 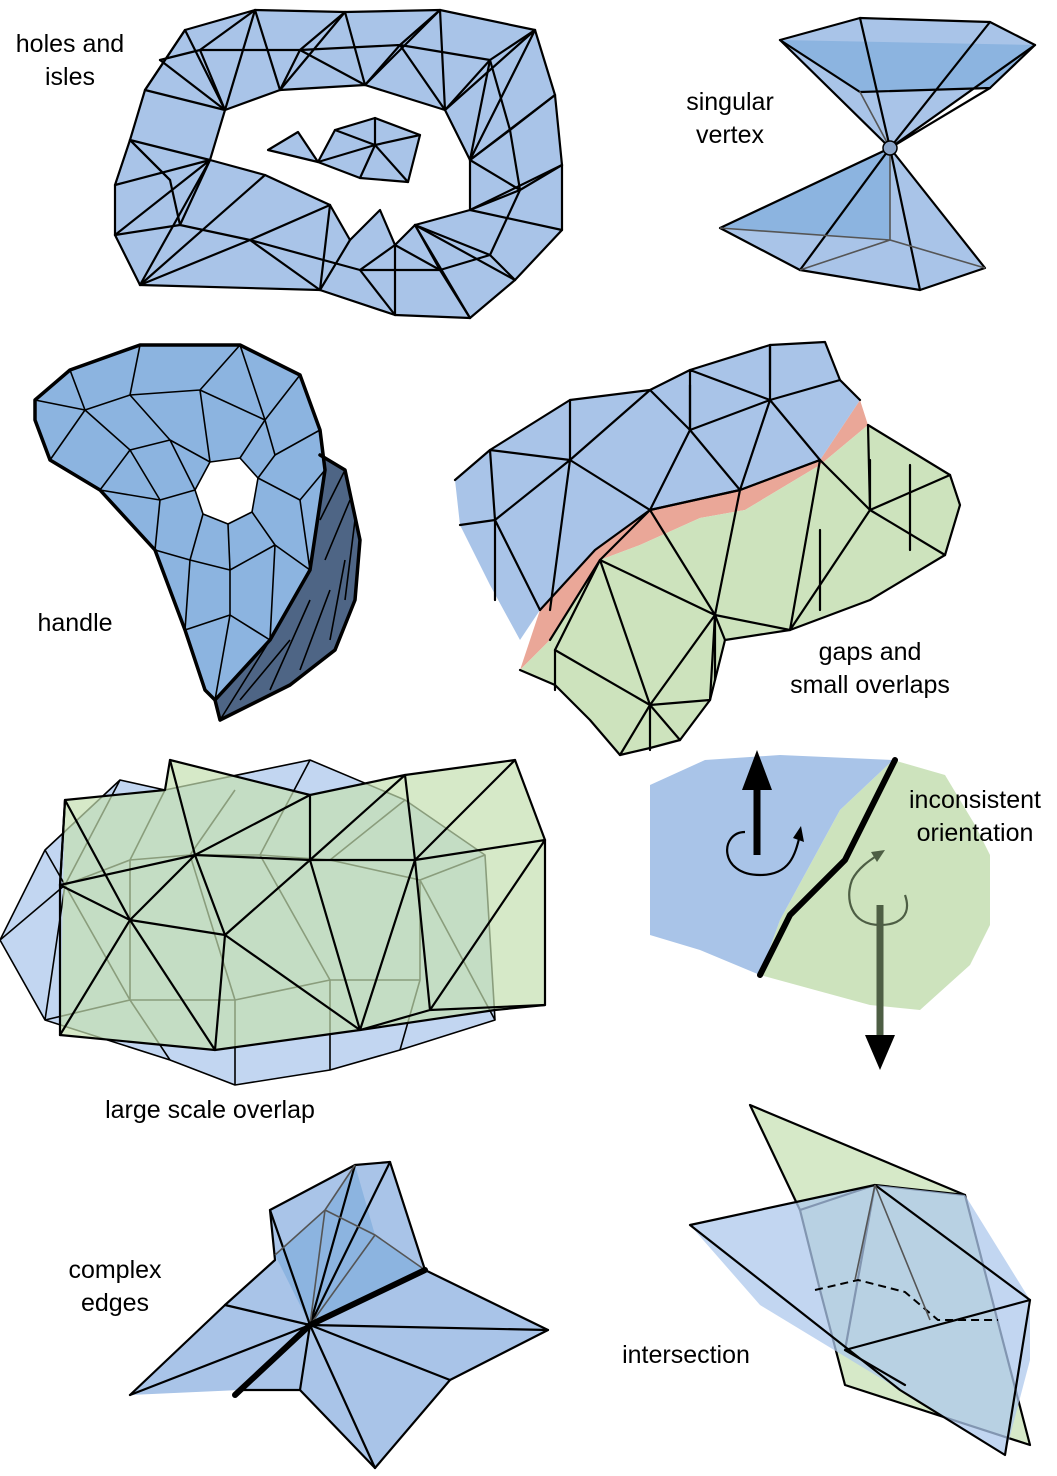 I want to click on label-singular-line2: vertex, so click(x=730, y=135).